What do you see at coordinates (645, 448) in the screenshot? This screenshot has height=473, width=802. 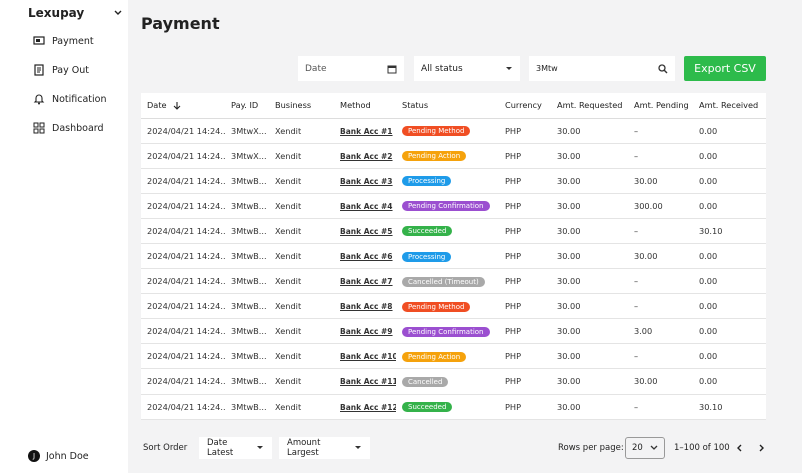 I see `rows-per-page-select: 20` at bounding box center [645, 448].